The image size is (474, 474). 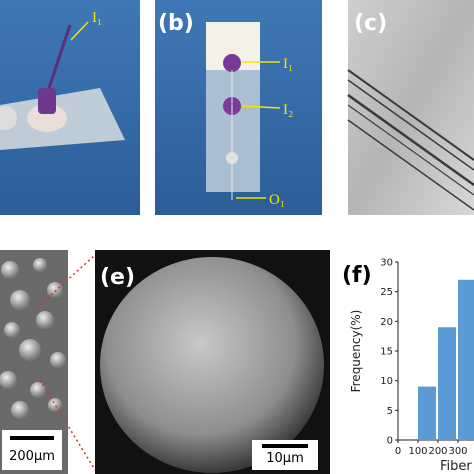 I want to click on panel-label: (e), so click(x=117, y=277).